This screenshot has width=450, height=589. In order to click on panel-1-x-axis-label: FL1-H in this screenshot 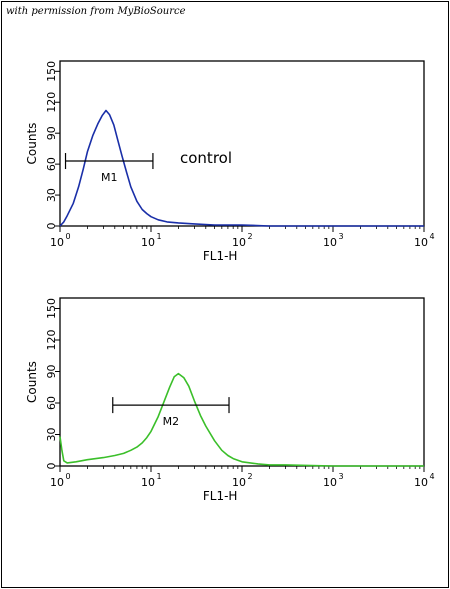, I will do `click(220, 256)`.